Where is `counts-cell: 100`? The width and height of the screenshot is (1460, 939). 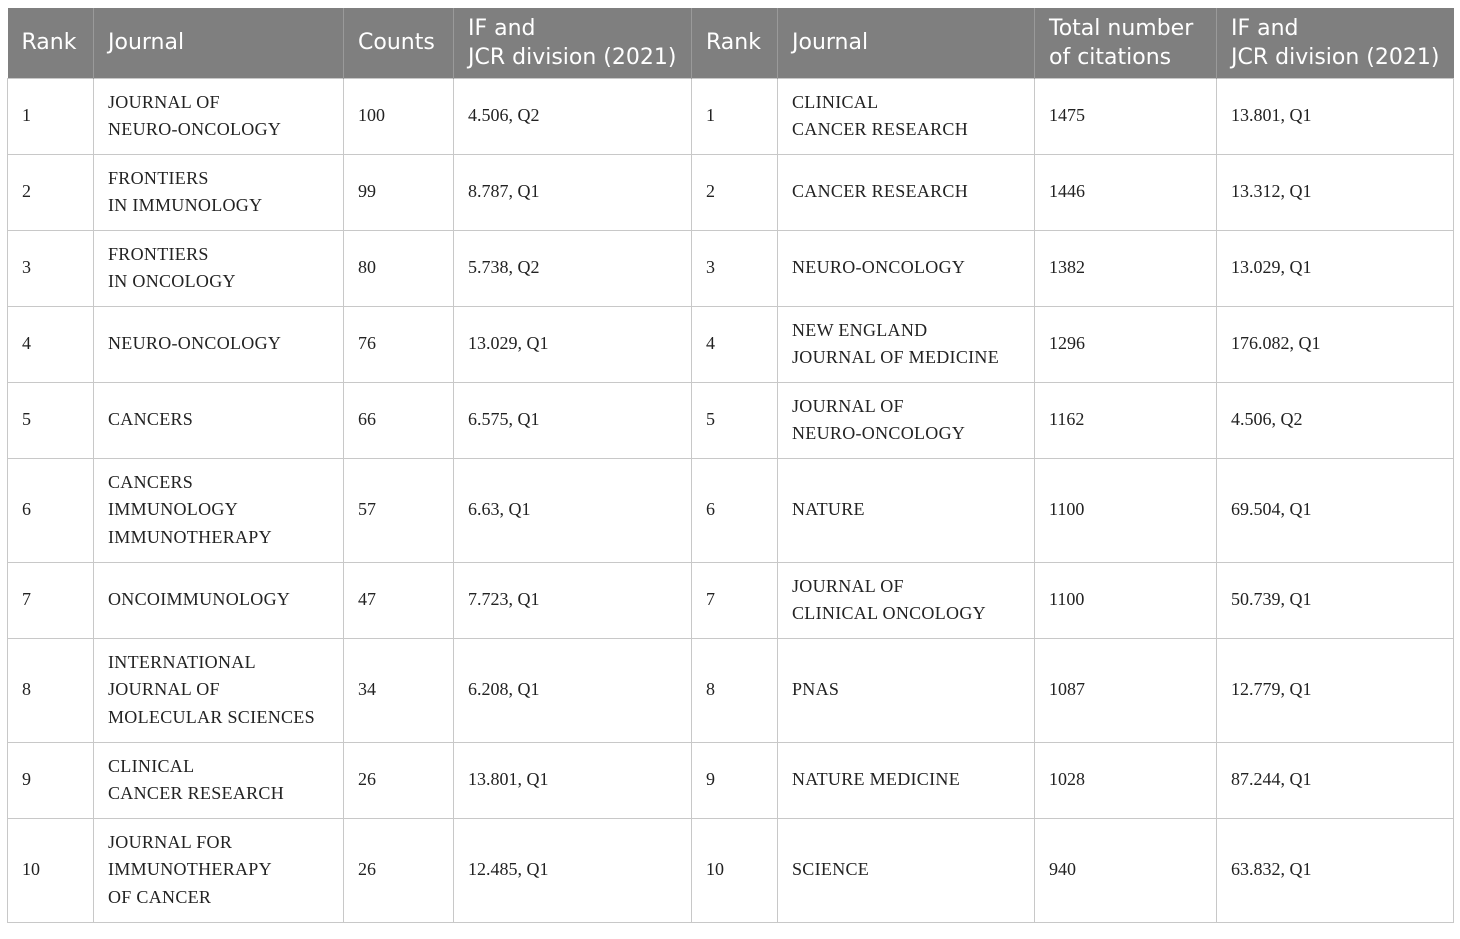 counts-cell: 100 is located at coordinates (398, 116).